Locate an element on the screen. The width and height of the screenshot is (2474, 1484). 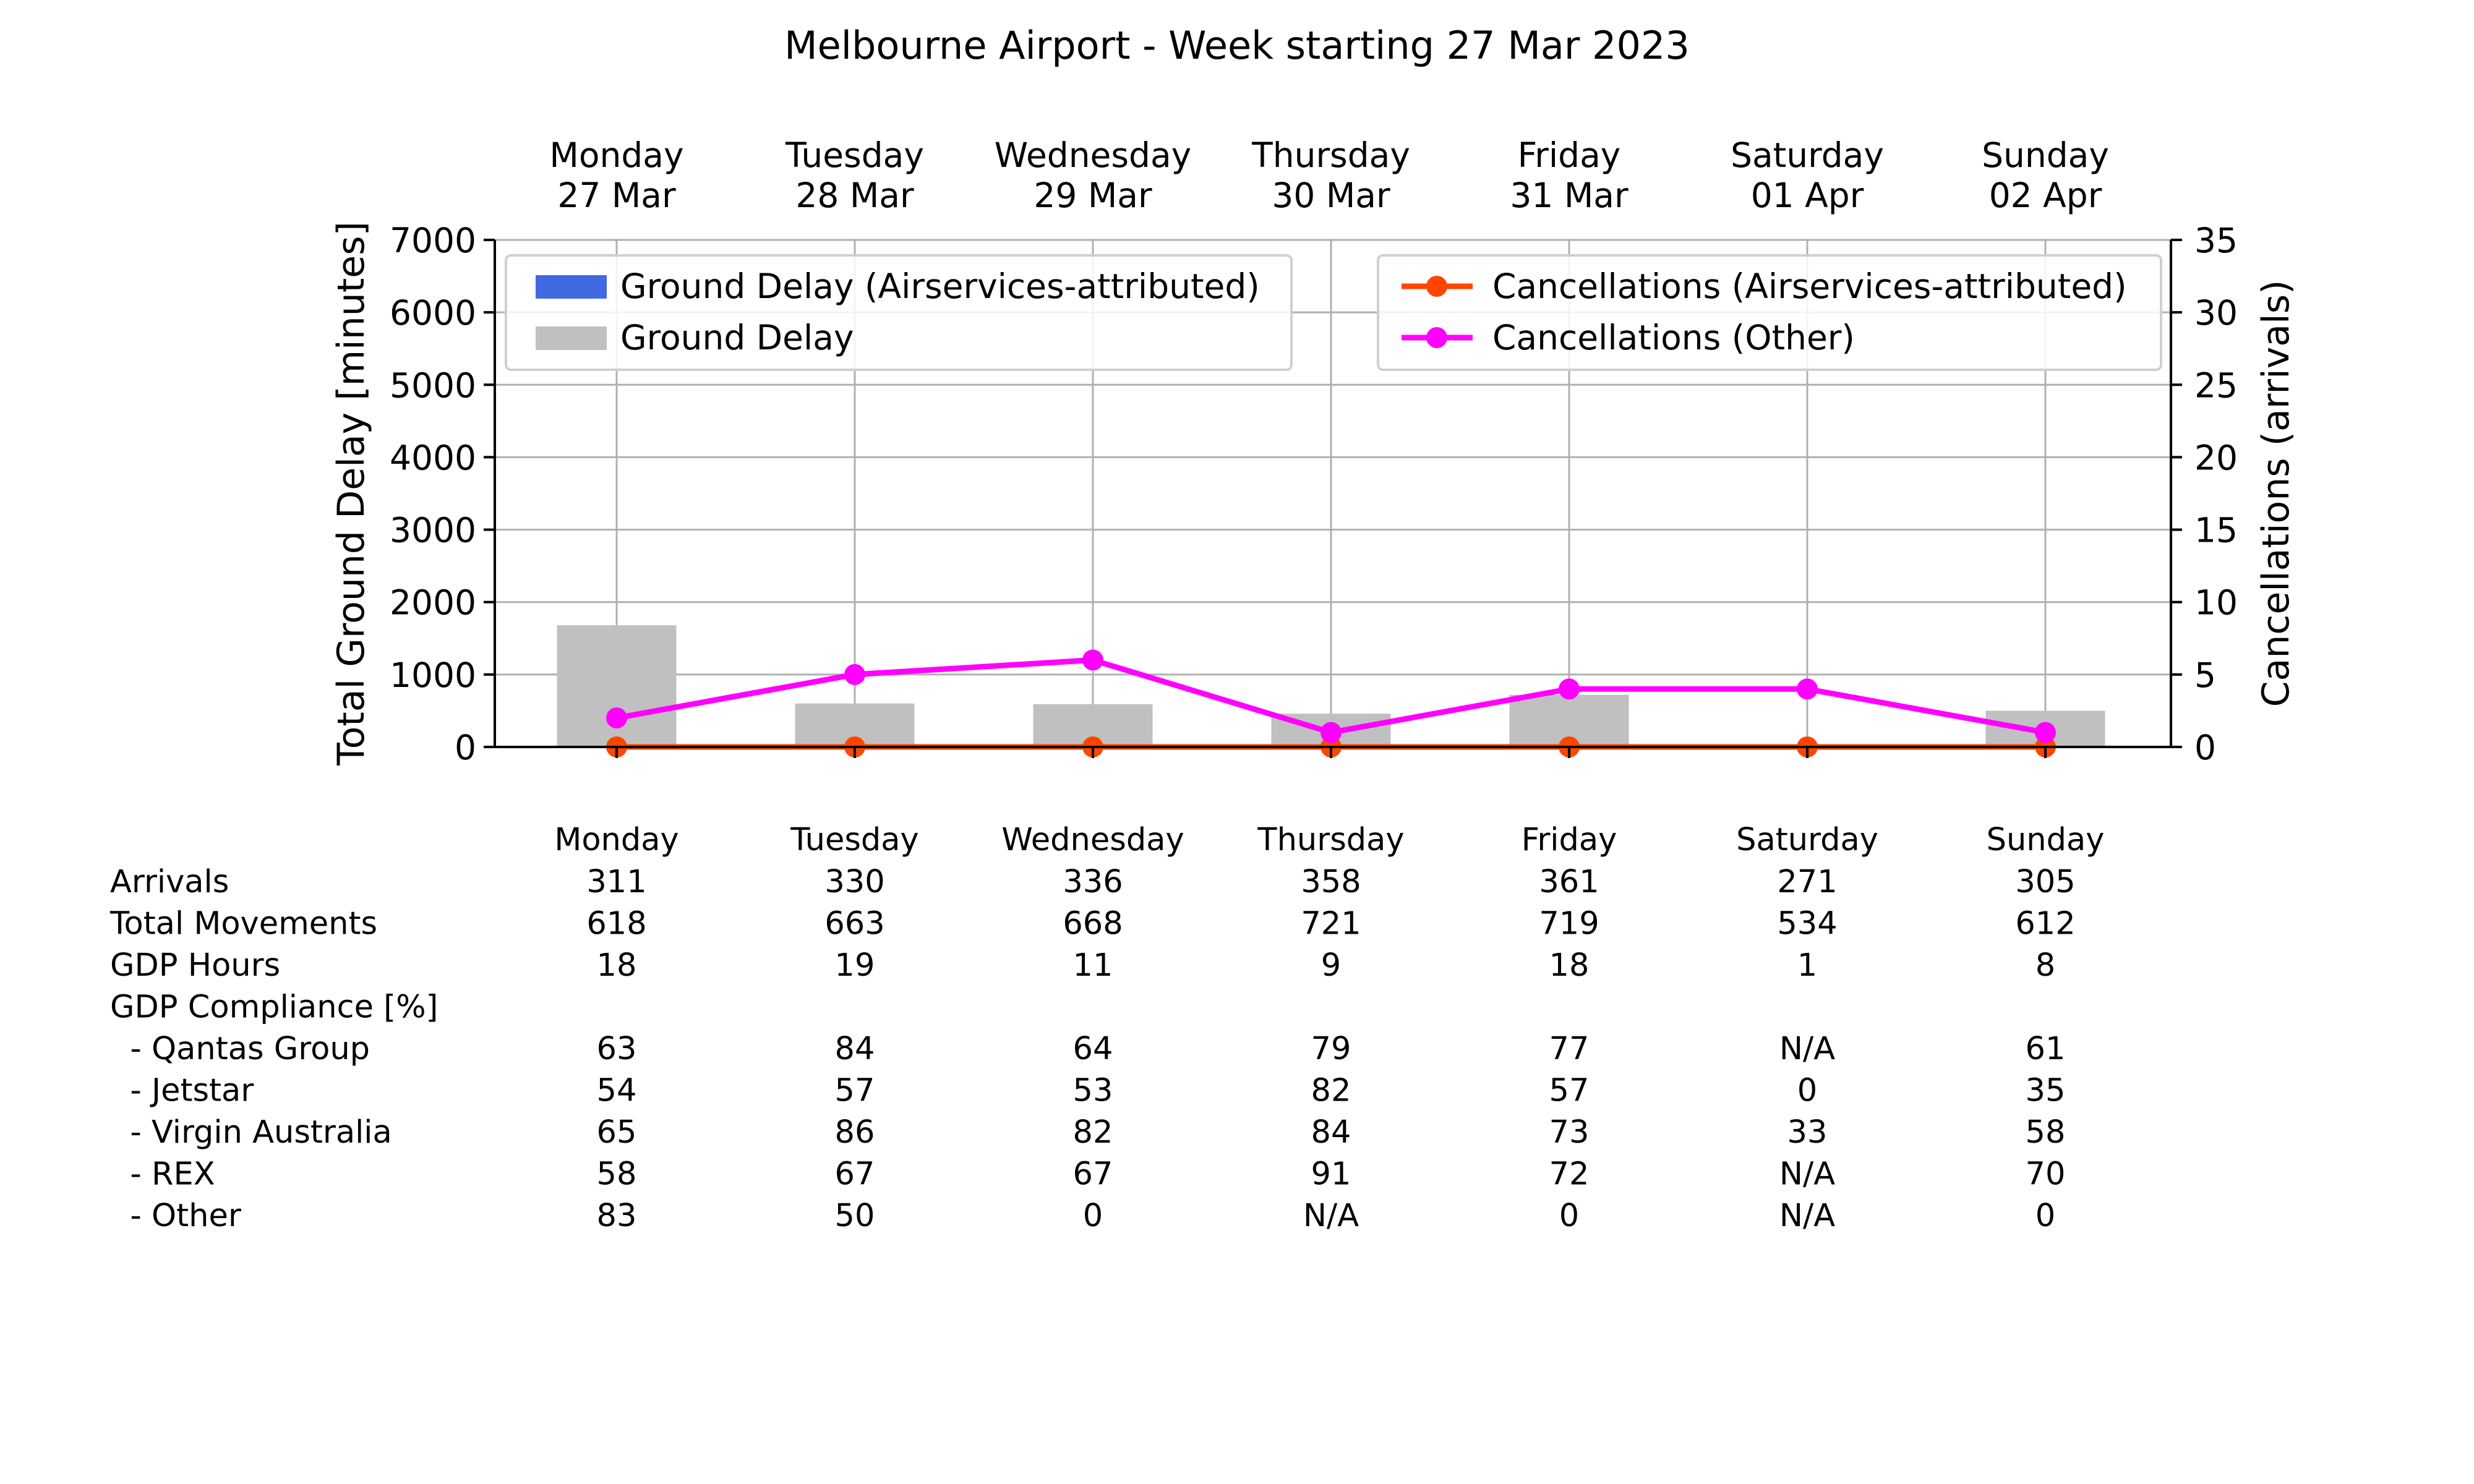
left-tick-label: 1000 is located at coordinates (433, 675).